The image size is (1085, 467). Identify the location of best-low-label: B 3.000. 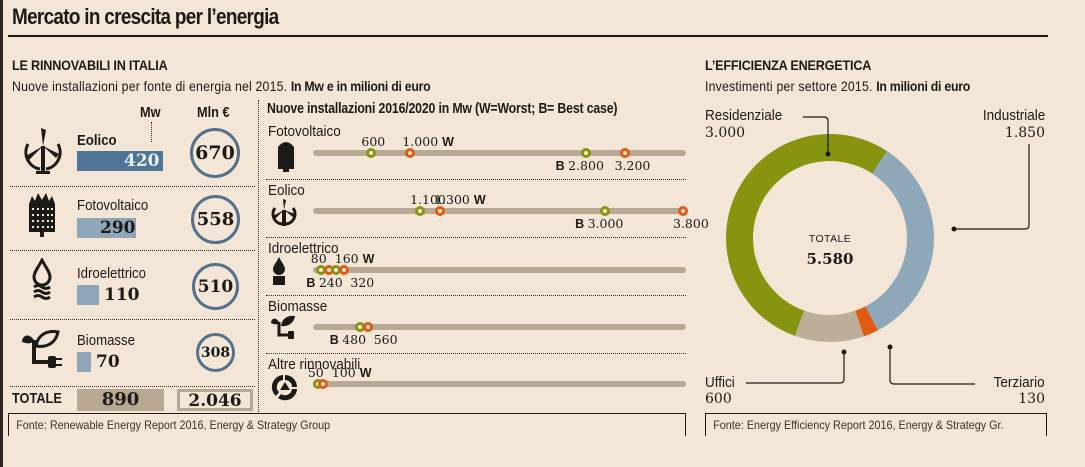
(599, 223).